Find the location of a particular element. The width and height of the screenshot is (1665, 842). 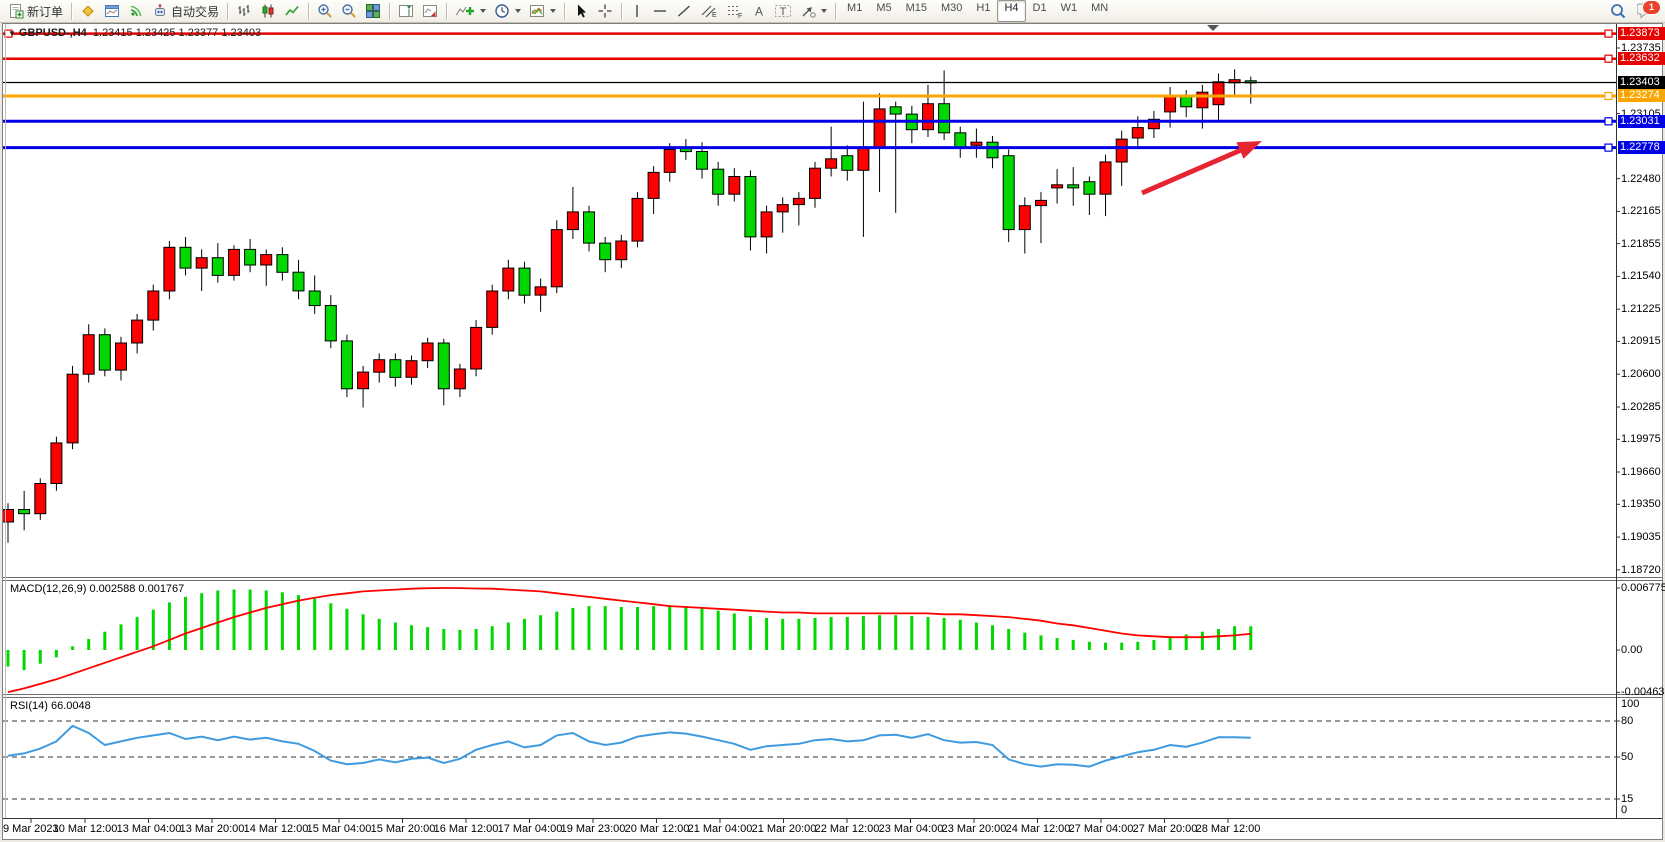

bar-chart-icon is located at coordinates (244, 11).